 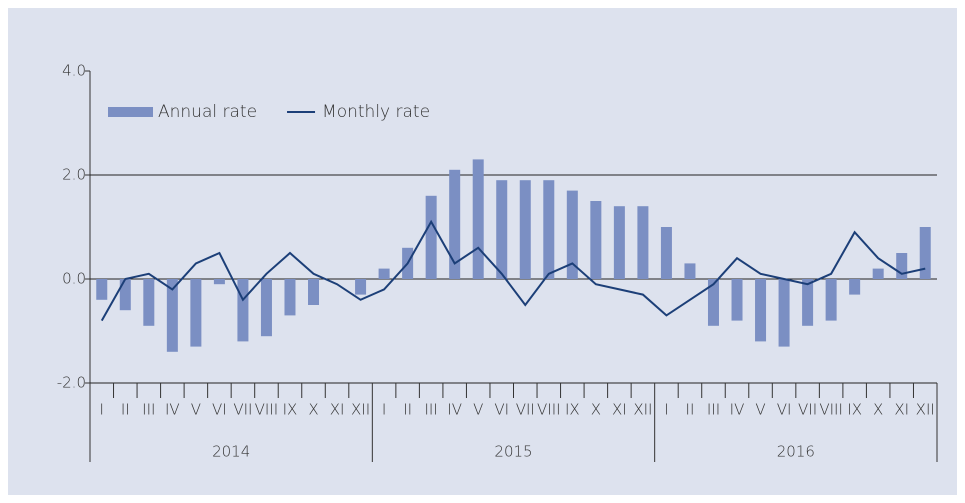 What do you see at coordinates (796, 452) in the screenshot?
I see `year-label: 2016` at bounding box center [796, 452].